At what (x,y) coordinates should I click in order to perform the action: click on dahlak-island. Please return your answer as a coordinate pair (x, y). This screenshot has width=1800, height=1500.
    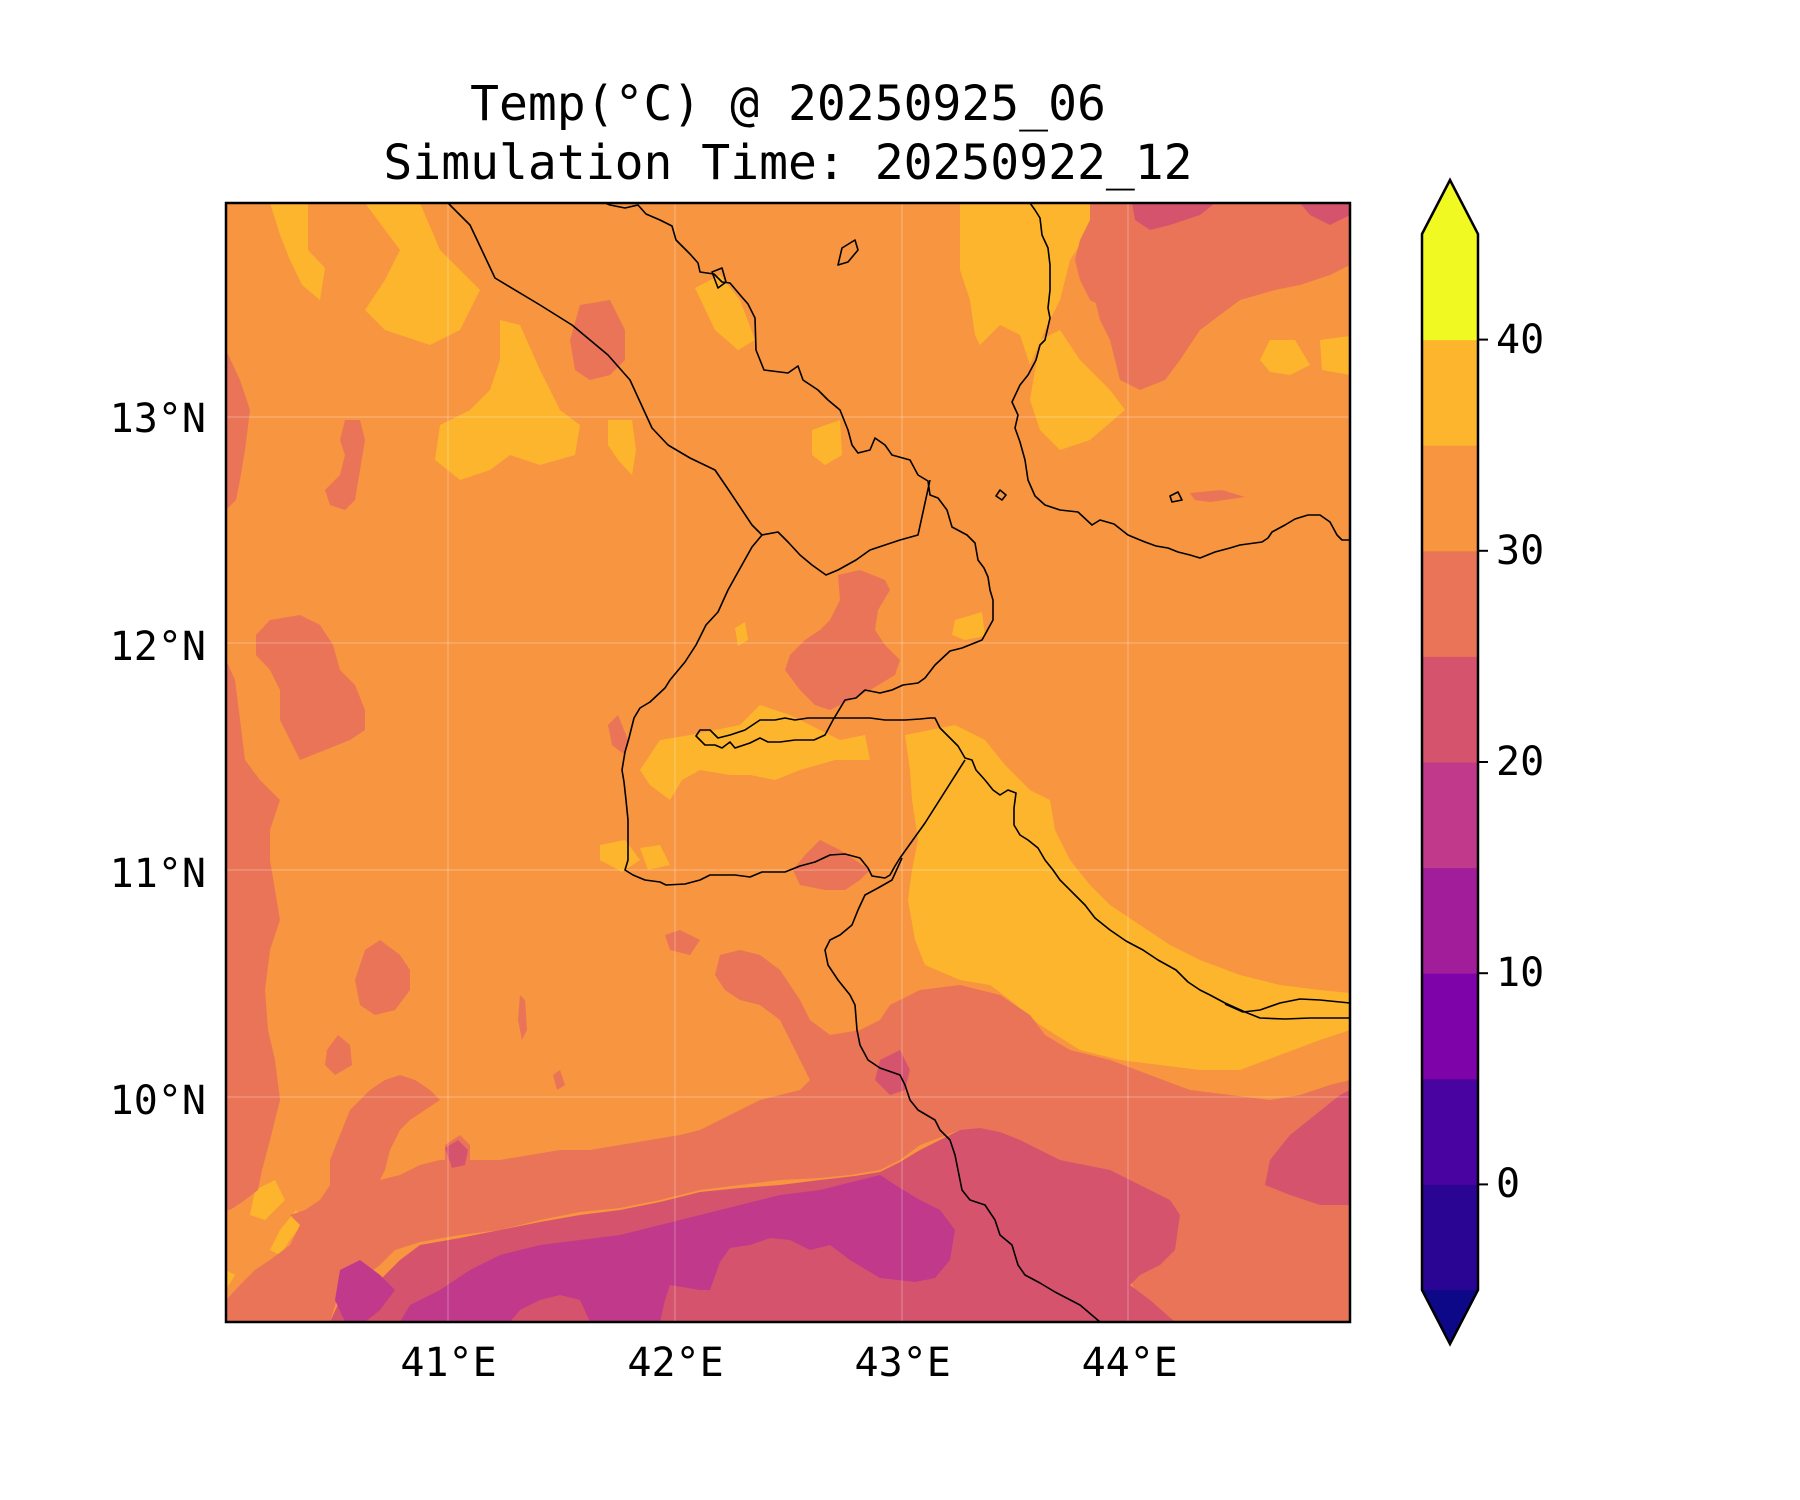
    Looking at the image, I should click on (848, 252).